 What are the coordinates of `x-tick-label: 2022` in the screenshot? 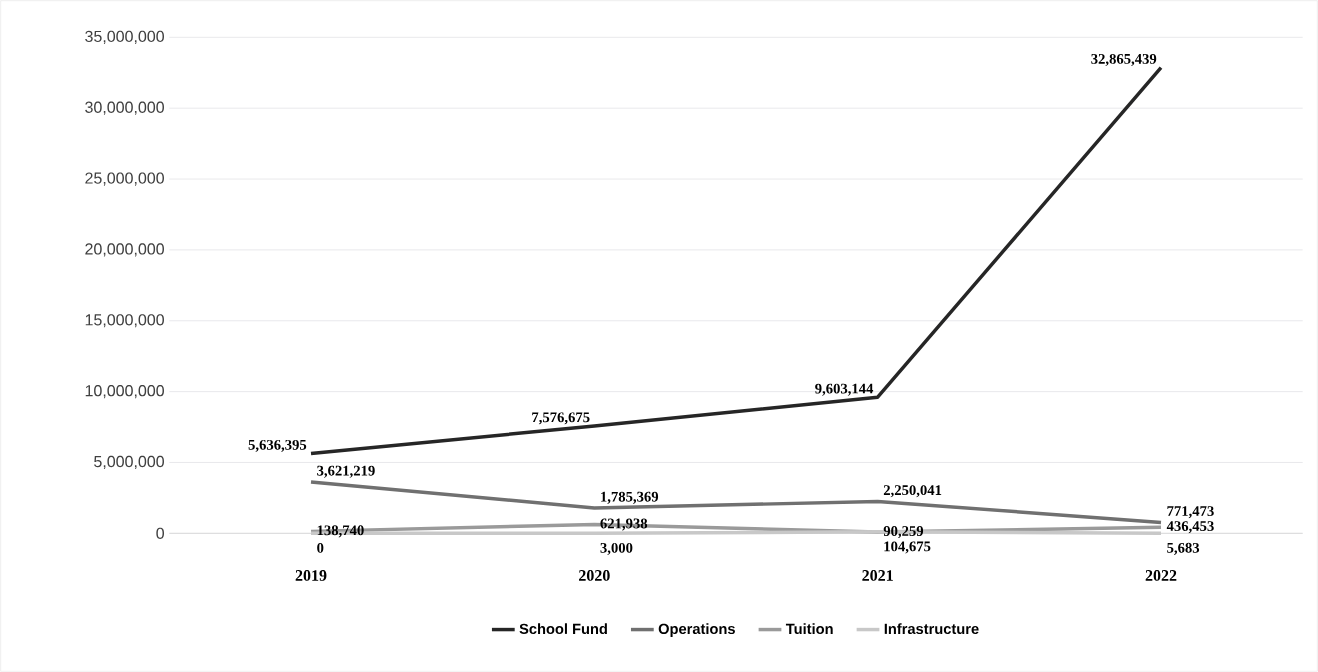 It's located at (1161, 575).